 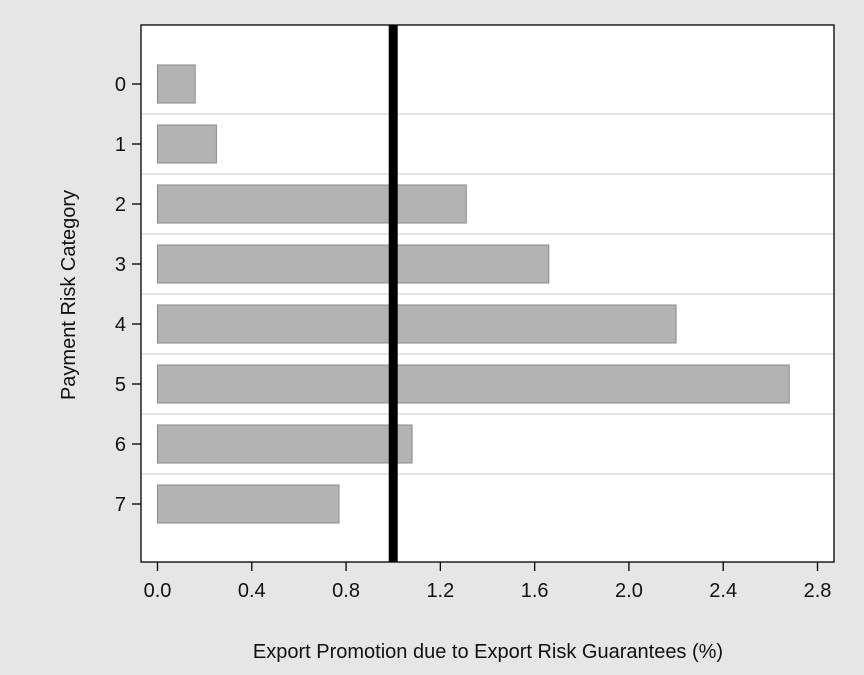 What do you see at coordinates (120, 505) in the screenshot?
I see `y-tick-label: 7` at bounding box center [120, 505].